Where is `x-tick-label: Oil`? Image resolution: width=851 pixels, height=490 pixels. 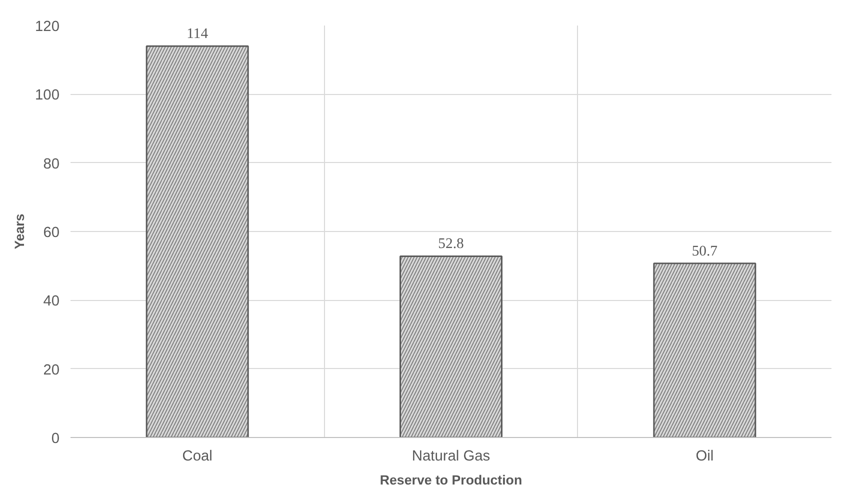 x-tick-label: Oil is located at coordinates (705, 456).